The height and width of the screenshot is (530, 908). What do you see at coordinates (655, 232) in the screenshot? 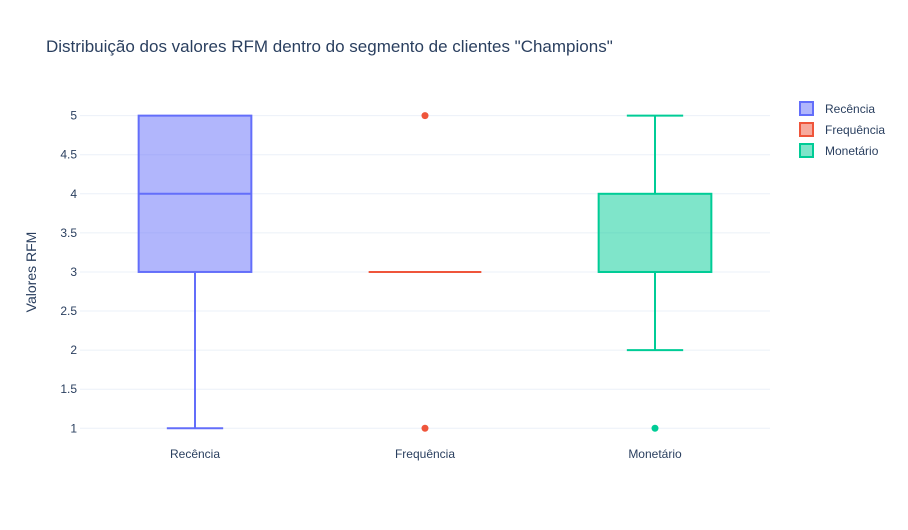
I see `box-body` at bounding box center [655, 232].